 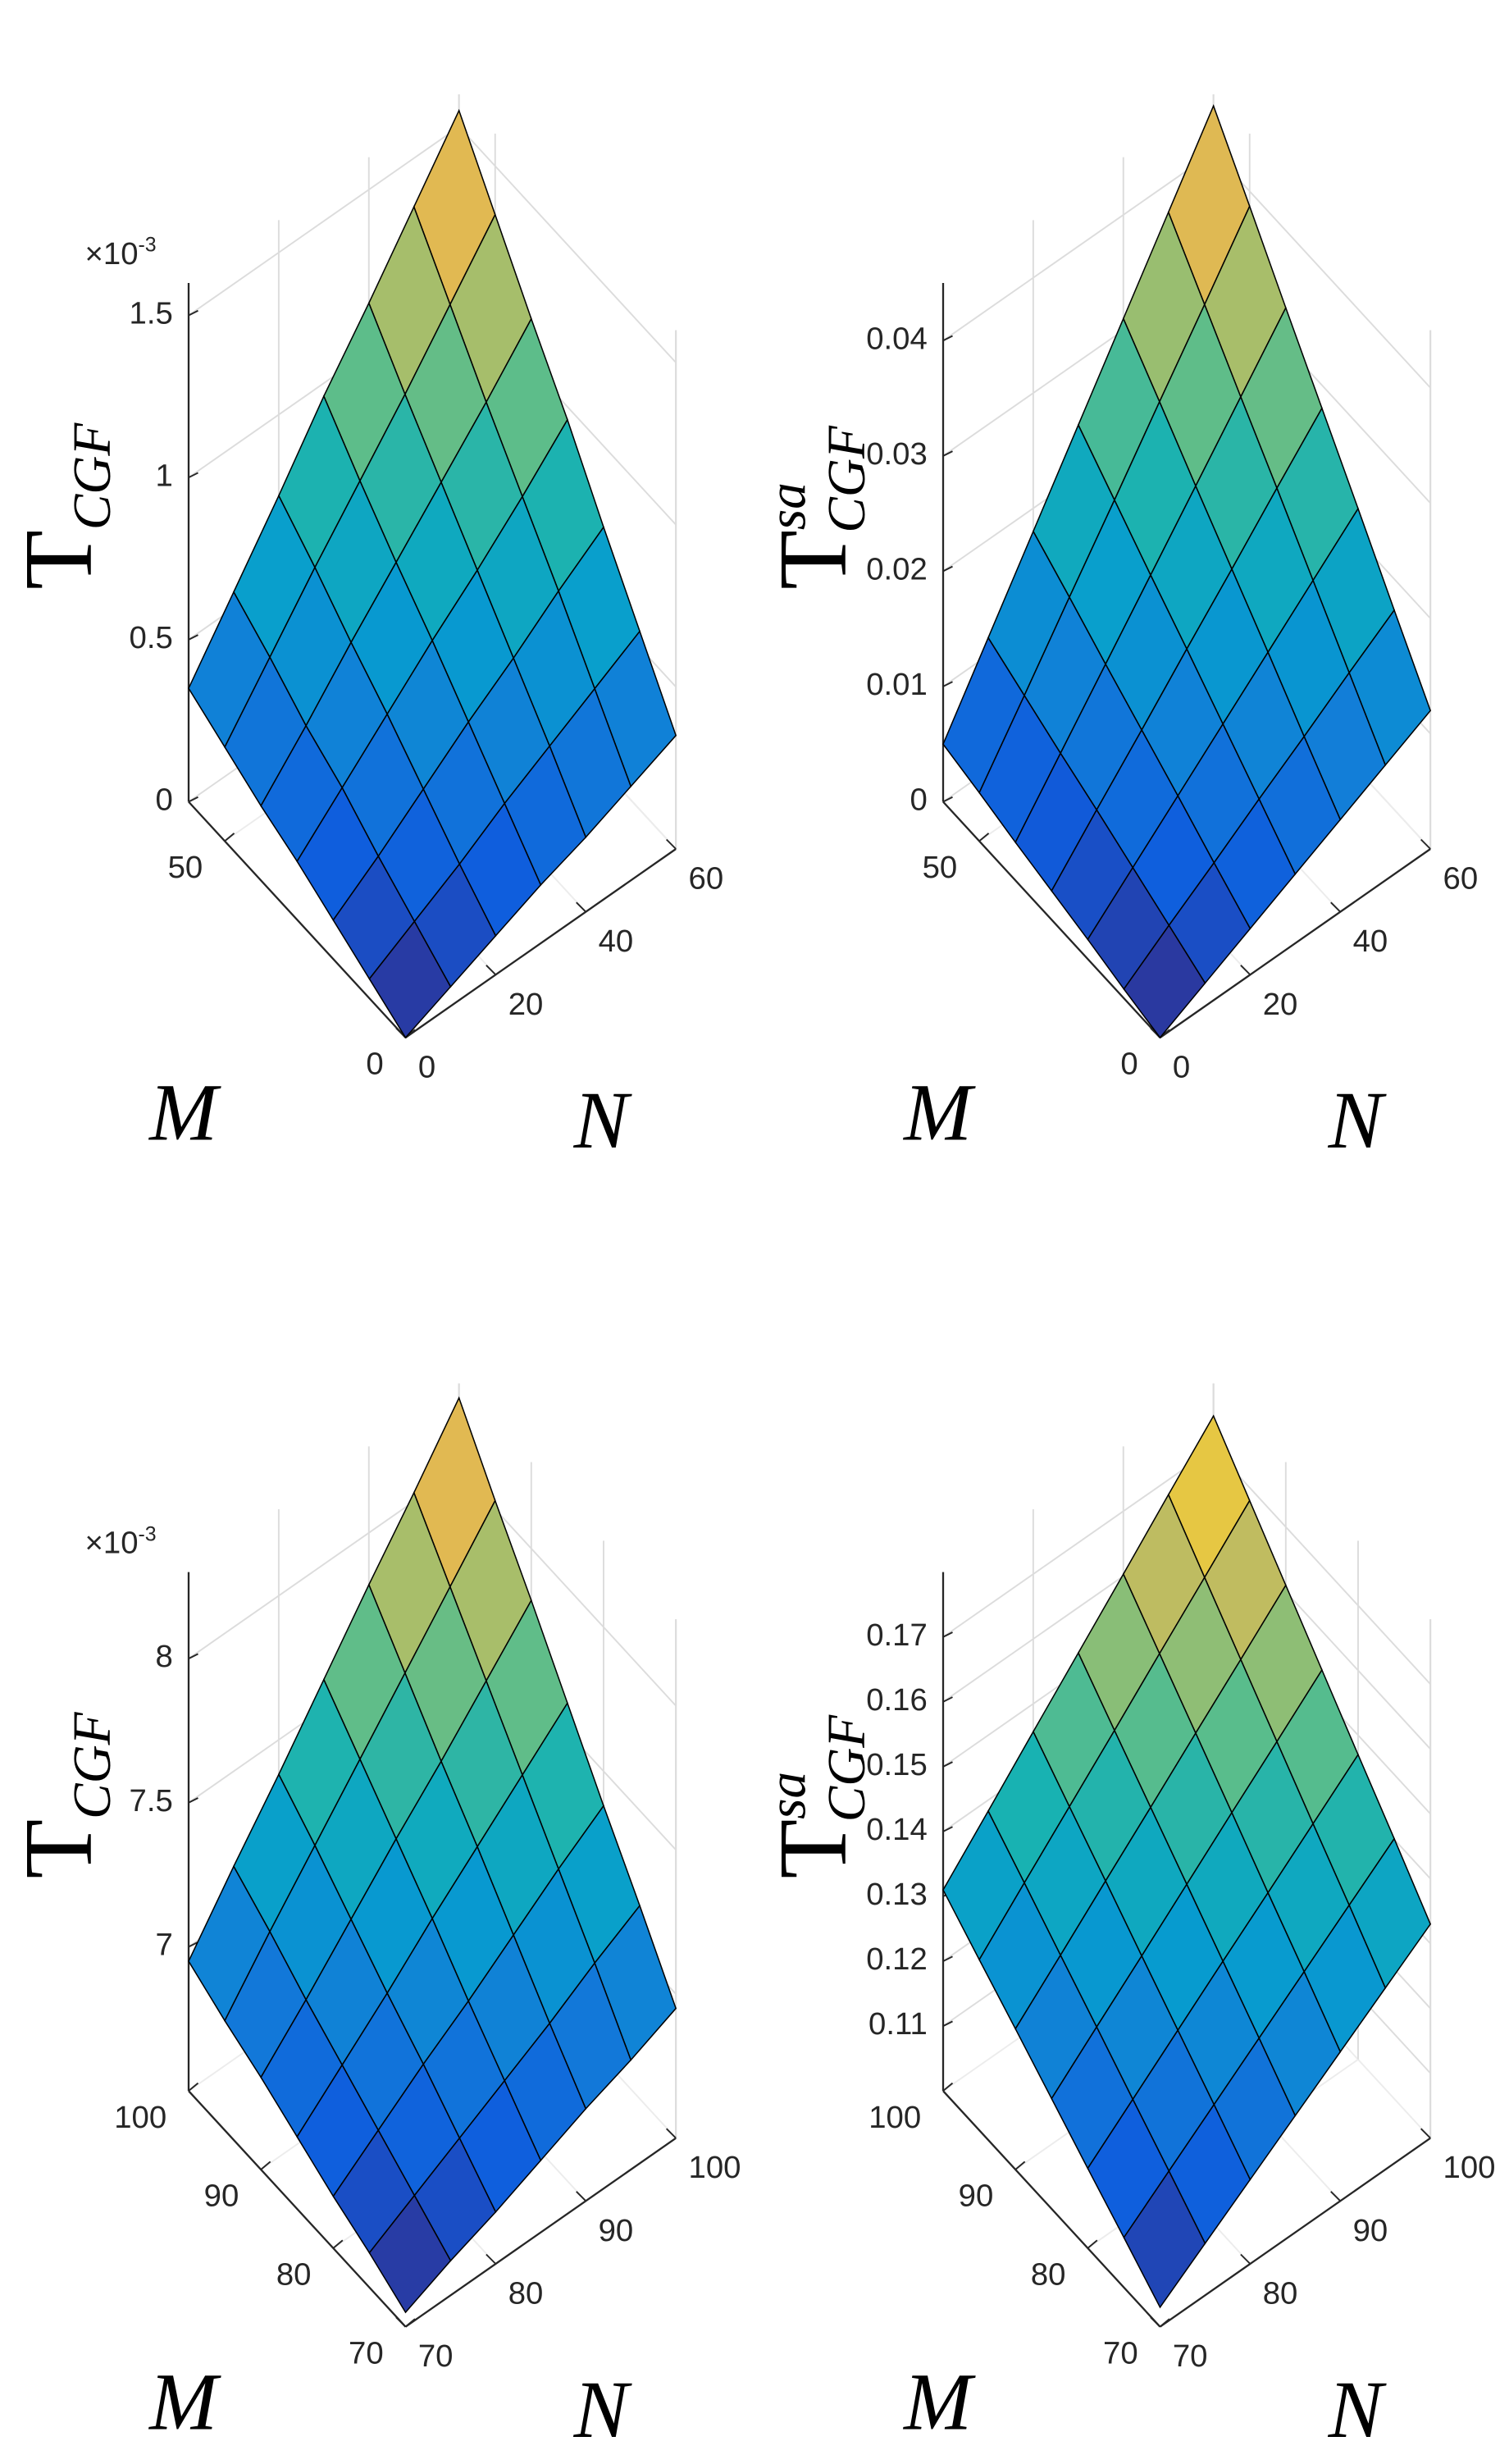 What do you see at coordinates (1469, 2167) in the screenshot?
I see `n-tick-label: 100` at bounding box center [1469, 2167].